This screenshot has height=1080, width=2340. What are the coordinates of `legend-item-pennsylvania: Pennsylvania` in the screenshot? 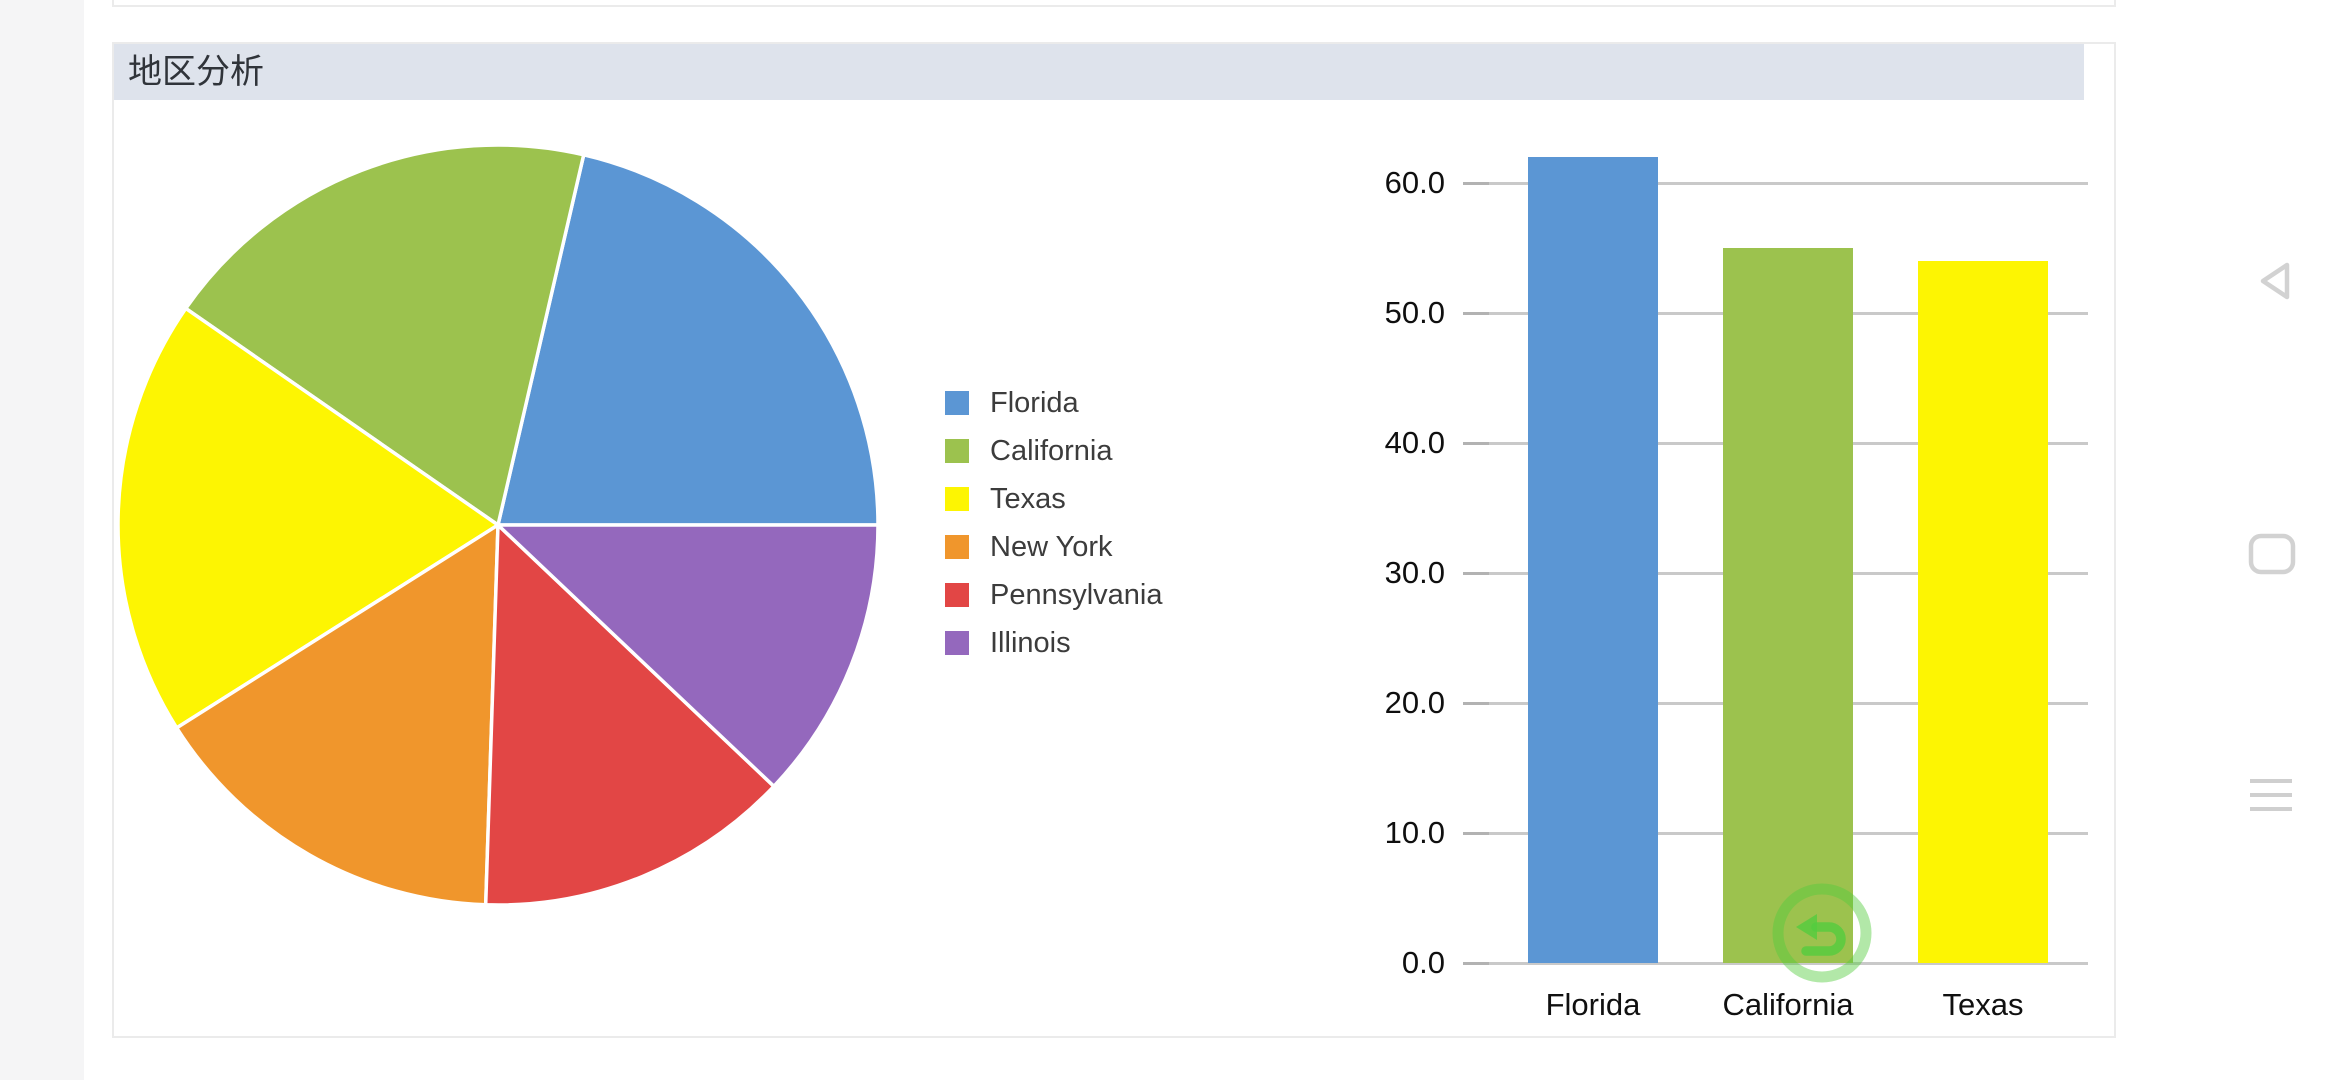 It's located at (1054, 595).